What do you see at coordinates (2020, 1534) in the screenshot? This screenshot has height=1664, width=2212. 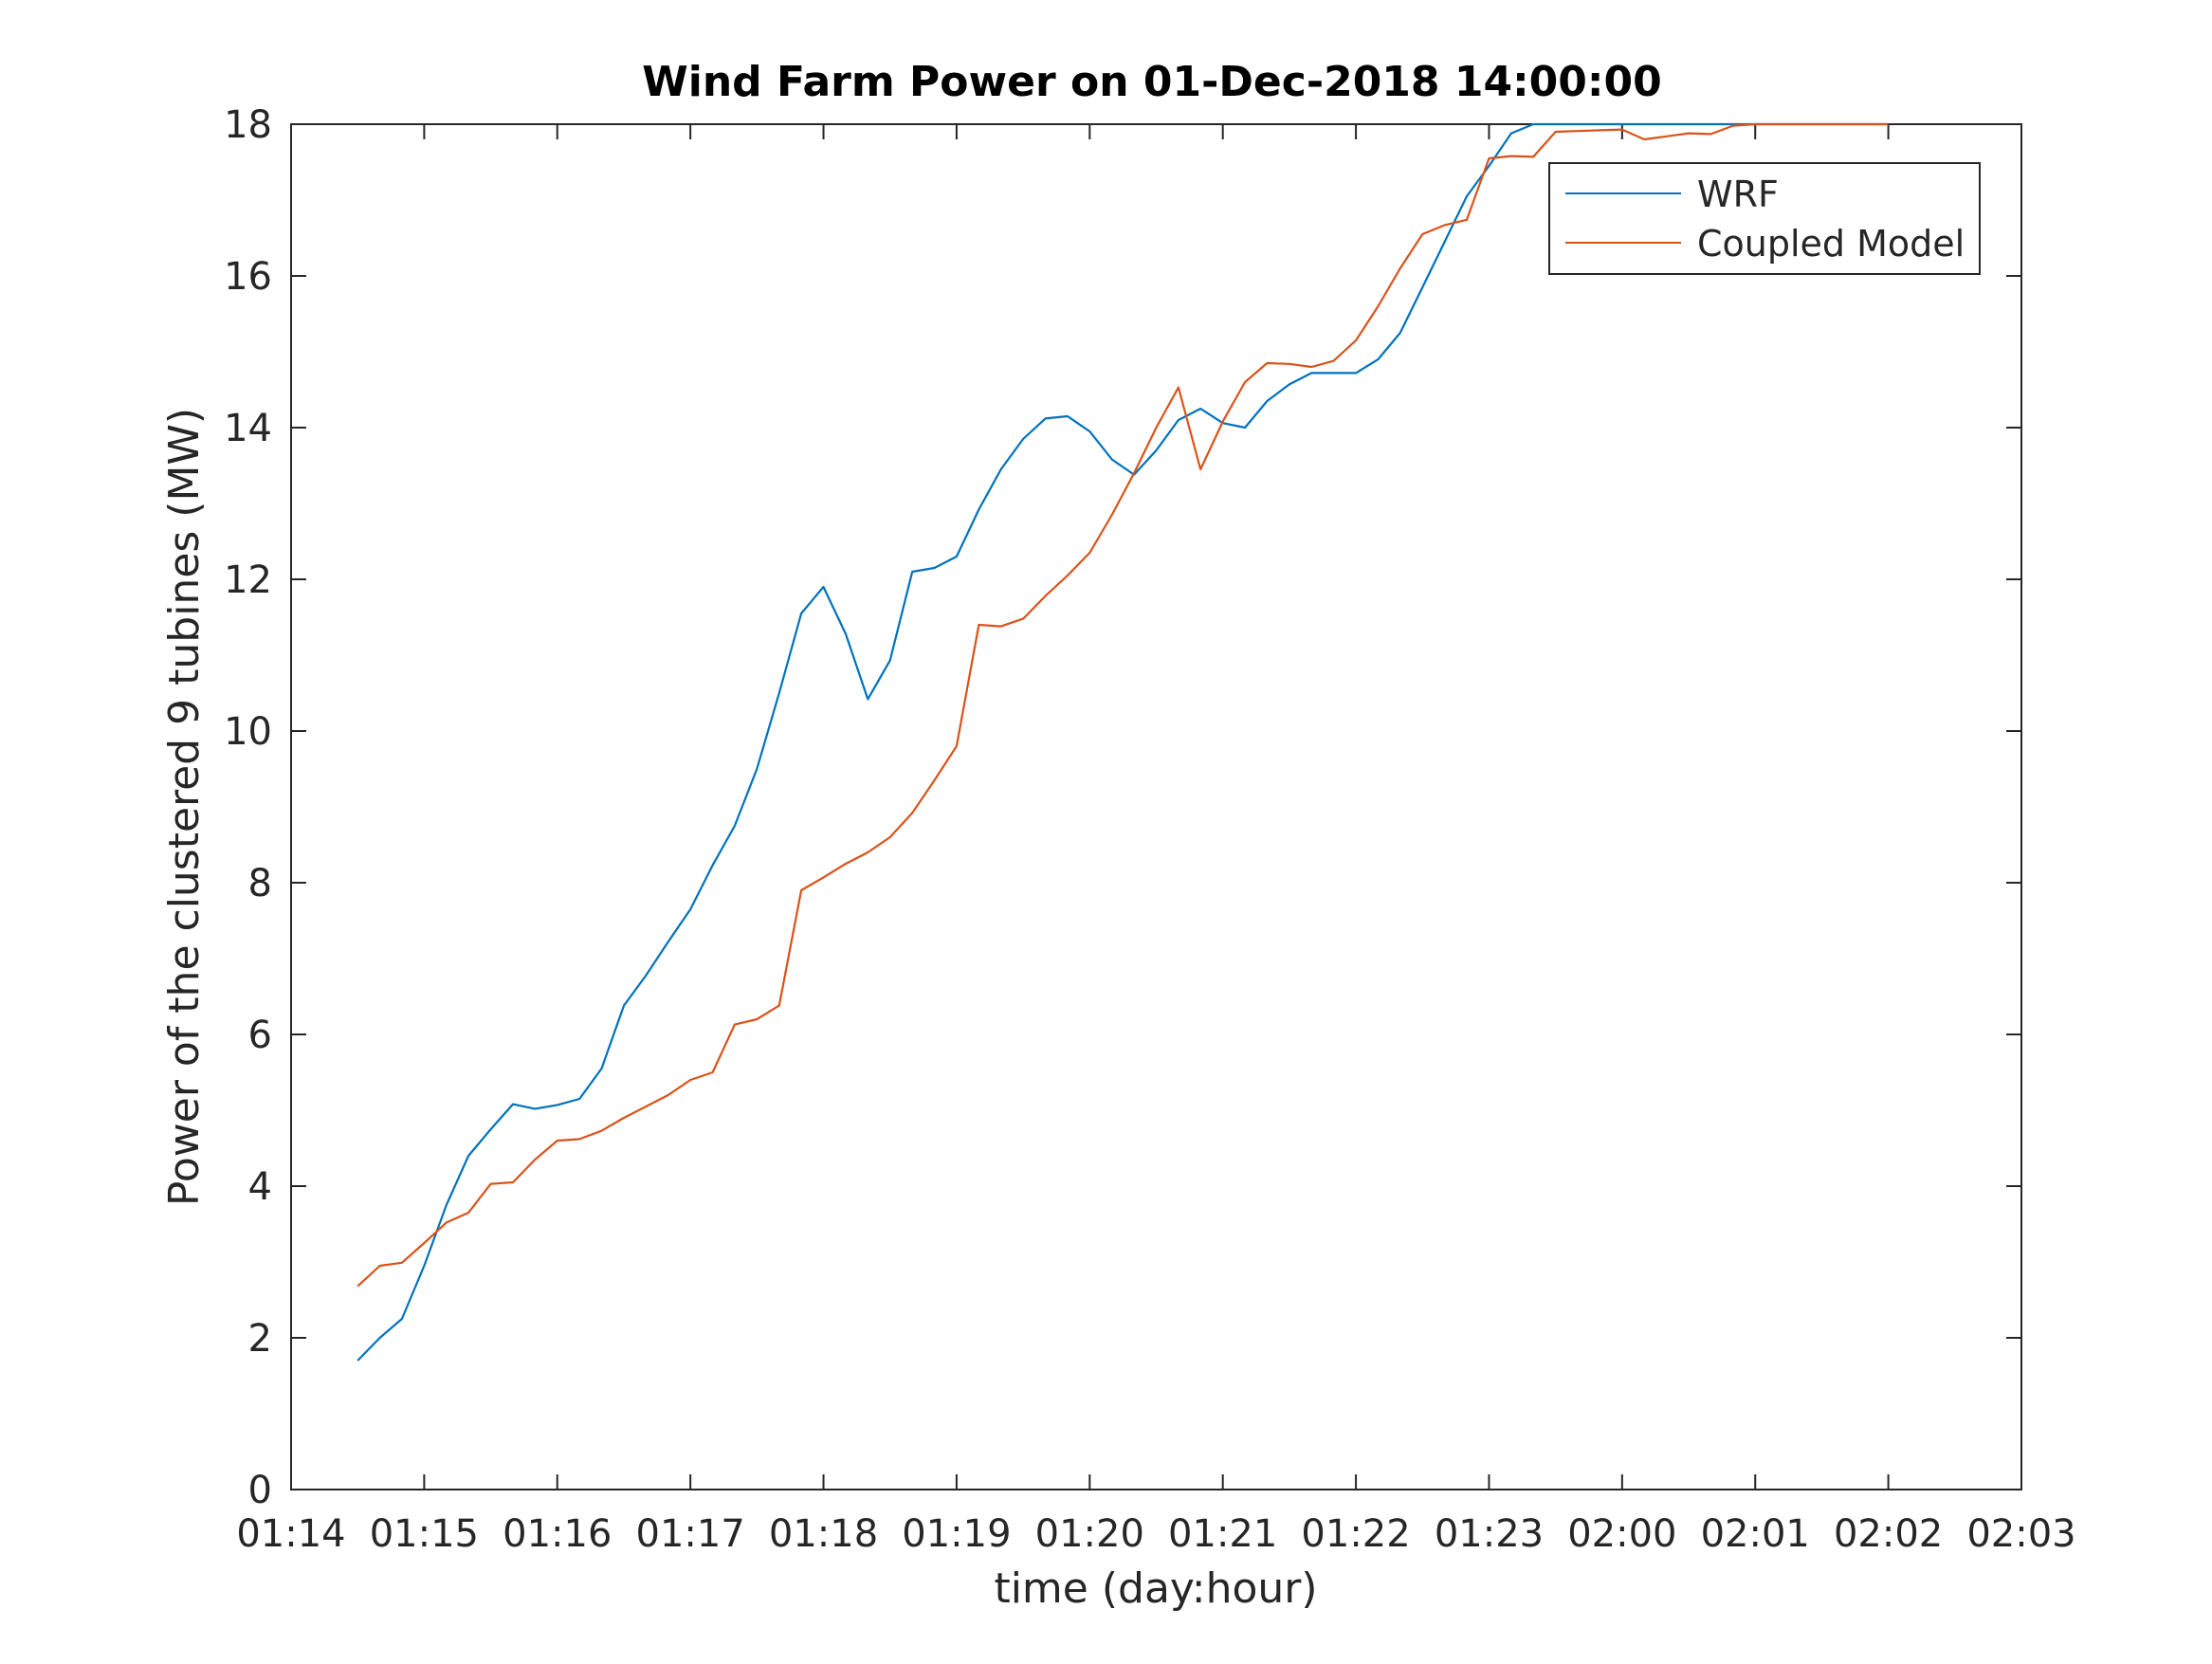 I see `x-tick-label: 02:03` at bounding box center [2020, 1534].